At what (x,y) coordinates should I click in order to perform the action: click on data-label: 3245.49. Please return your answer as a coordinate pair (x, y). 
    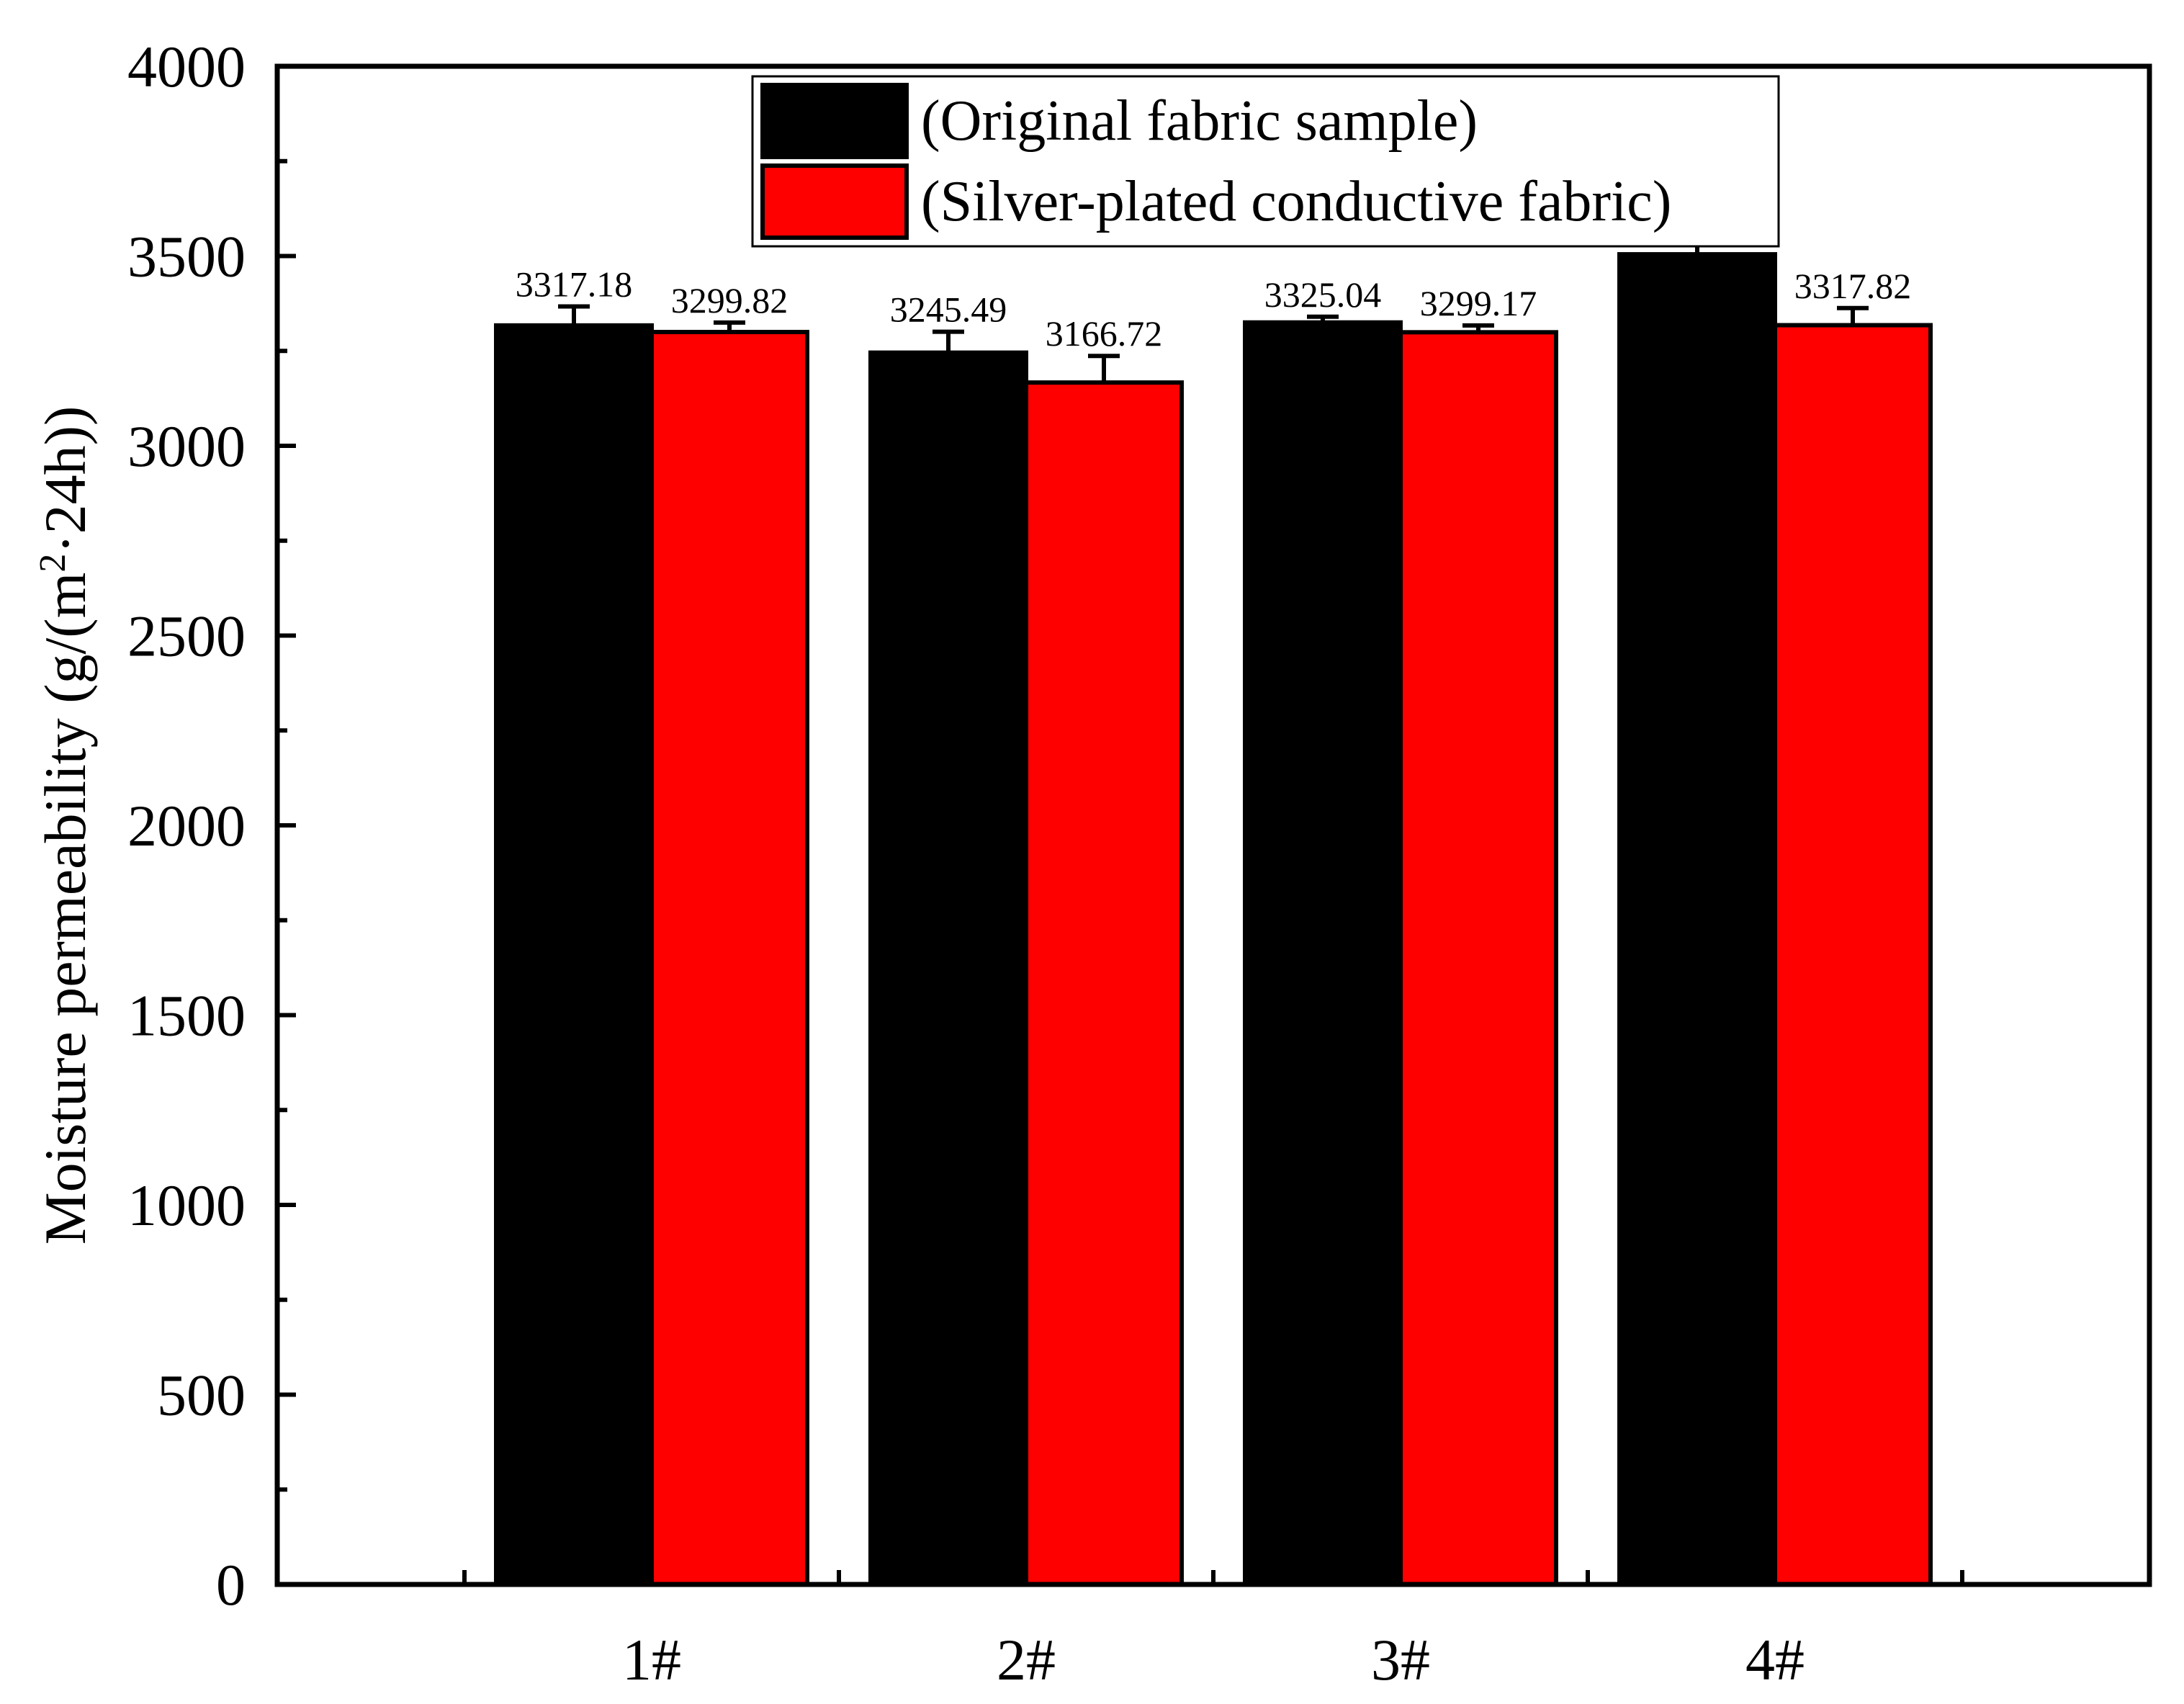
    Looking at the image, I should click on (949, 310).